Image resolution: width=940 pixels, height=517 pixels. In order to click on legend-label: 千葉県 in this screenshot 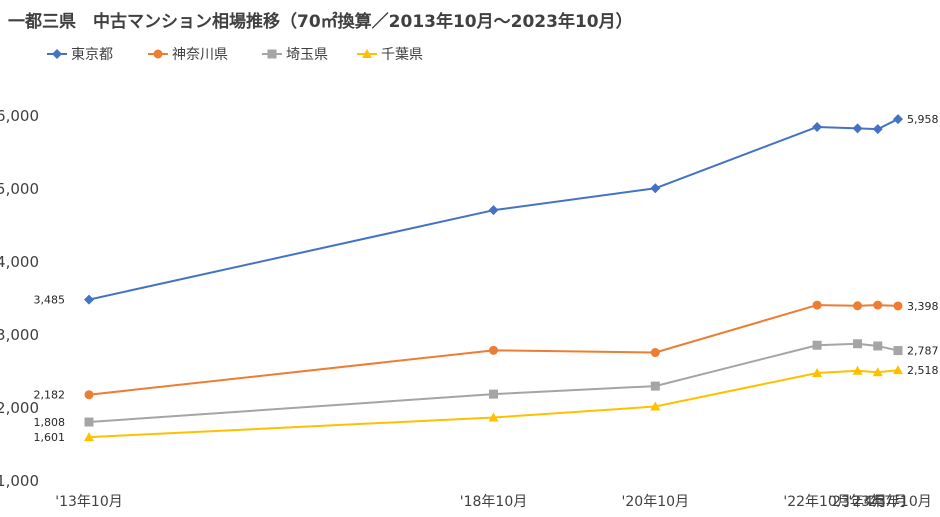, I will do `click(402, 55)`.